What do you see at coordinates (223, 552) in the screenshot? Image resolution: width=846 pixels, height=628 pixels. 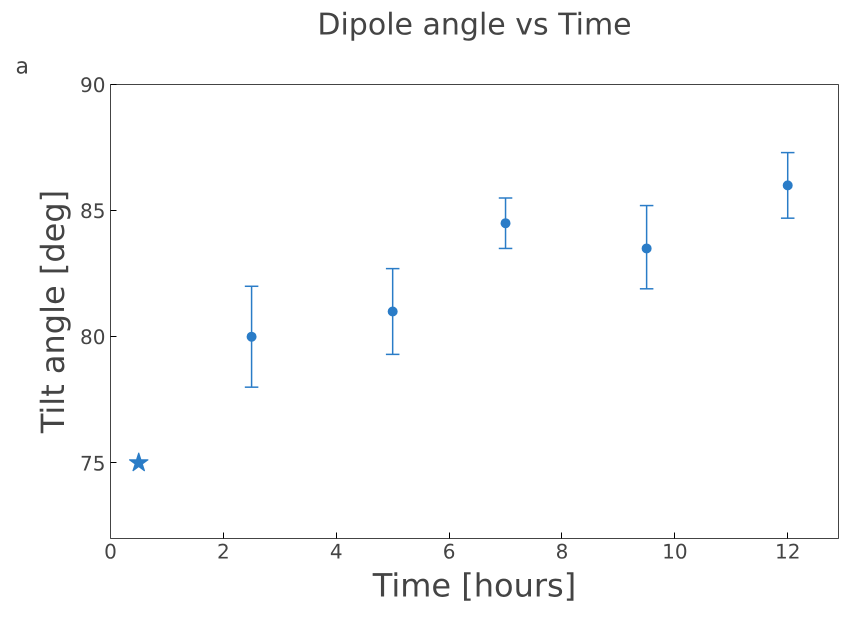 I see `x-tick-label: 2` at bounding box center [223, 552].